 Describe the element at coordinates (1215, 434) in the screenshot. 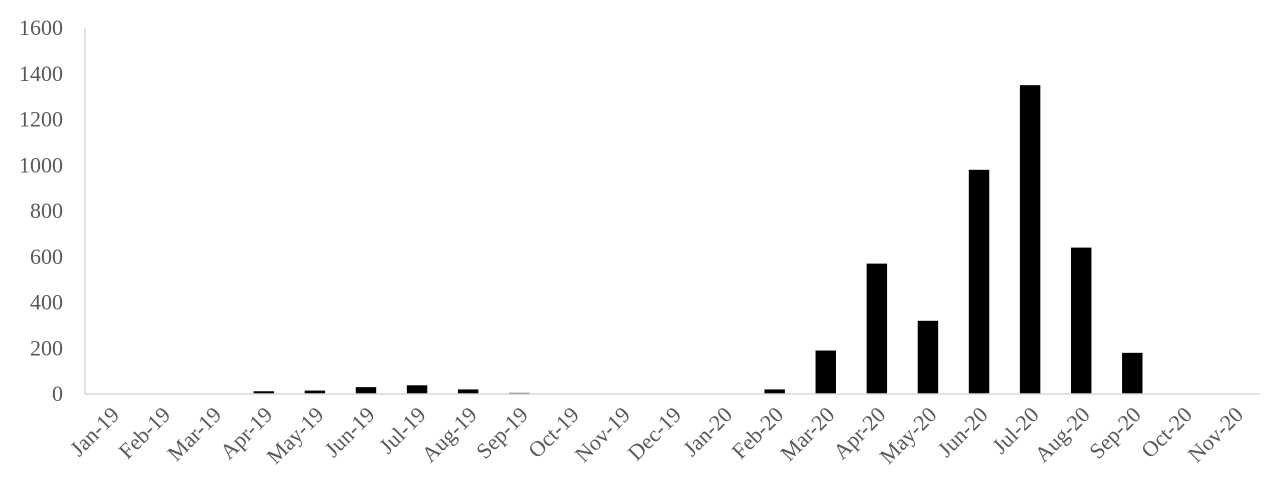

I see `x-tick-label: Nov-20` at that location.